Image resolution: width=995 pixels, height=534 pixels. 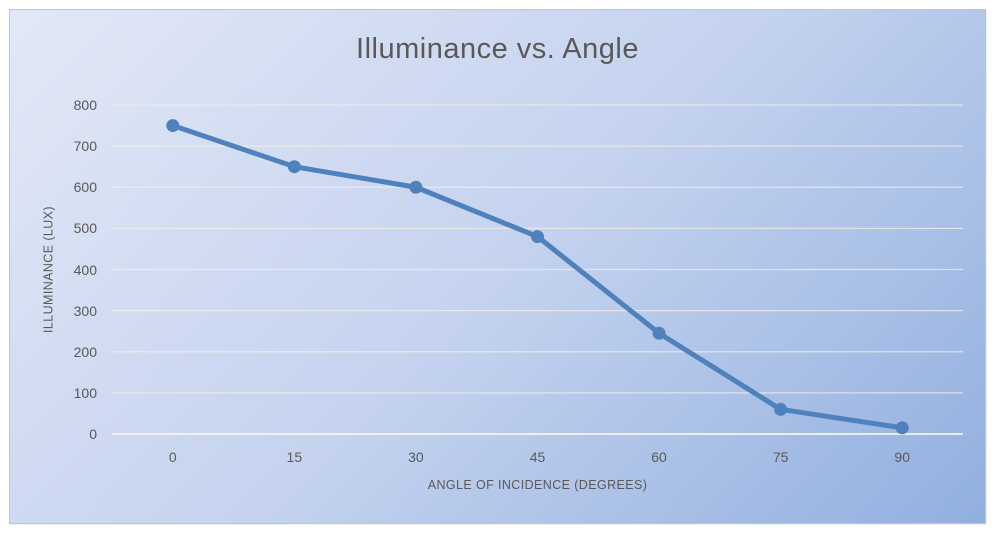 What do you see at coordinates (172, 457) in the screenshot?
I see `x-tick-label: 0` at bounding box center [172, 457].